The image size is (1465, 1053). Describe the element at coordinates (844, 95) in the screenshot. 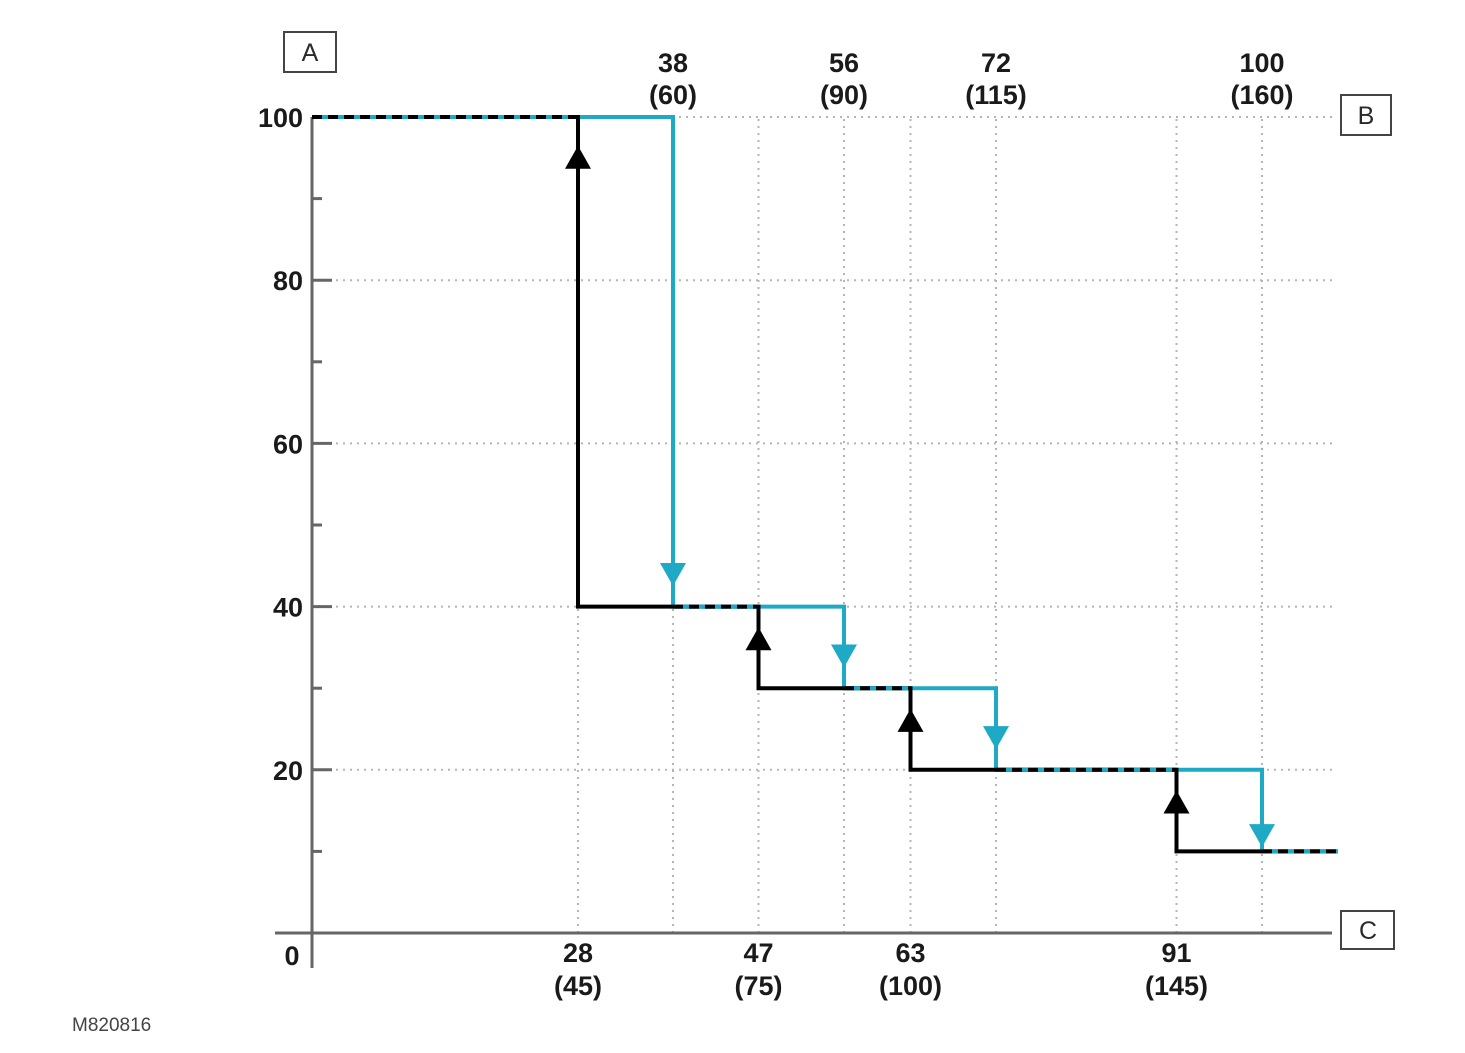

I see `x-top-tick-sublabel: (90)` at that location.